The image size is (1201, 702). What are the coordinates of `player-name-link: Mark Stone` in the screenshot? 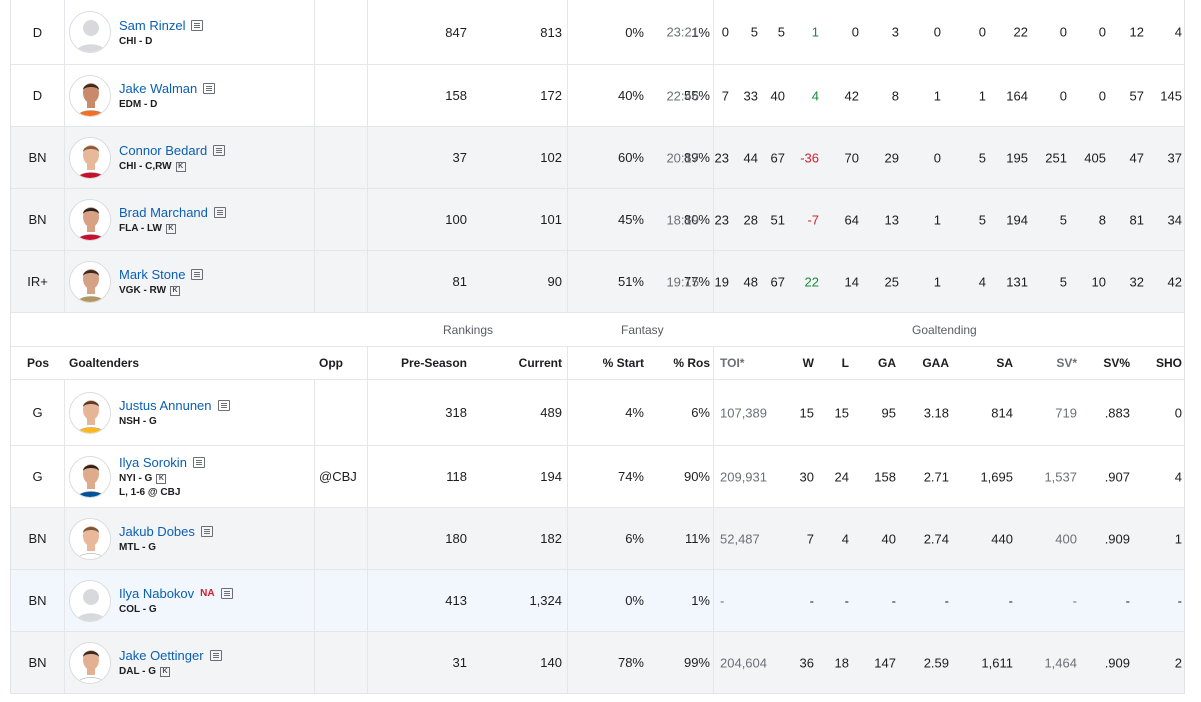 It's located at (152, 274).